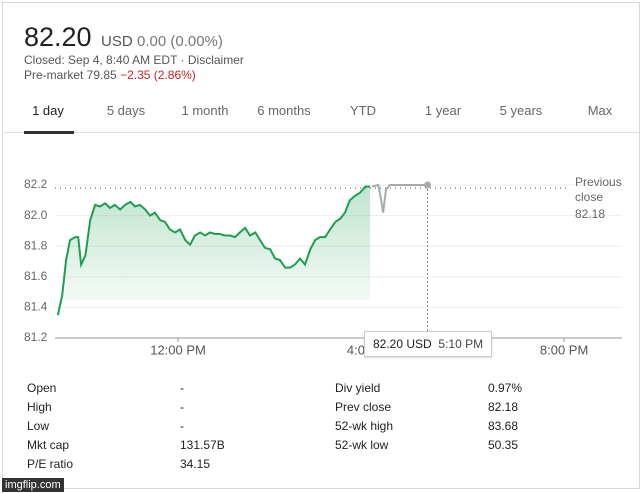 This screenshot has width=644, height=493. I want to click on y-tick-label: 81.6, so click(36, 276).